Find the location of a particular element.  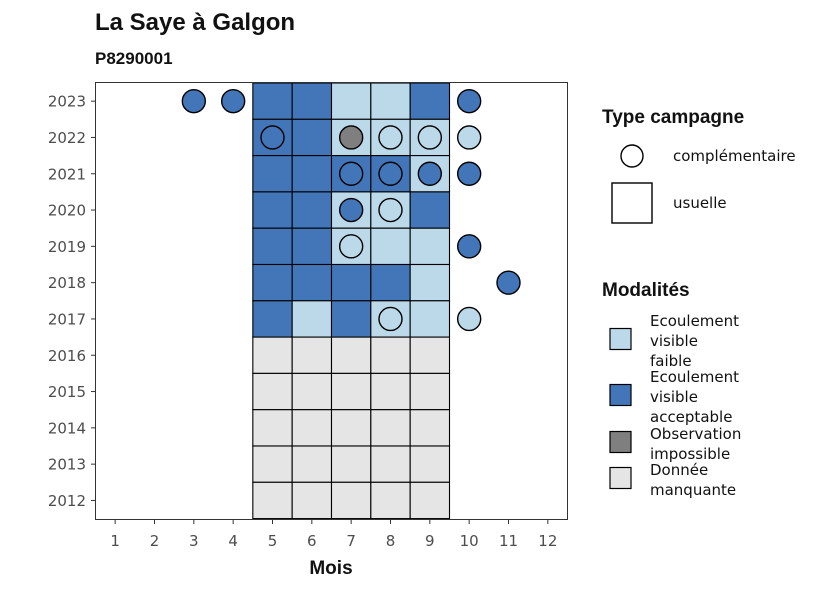

legend-type-campagne: Type campagne complémentaire usuelle is located at coordinates (699, 165).